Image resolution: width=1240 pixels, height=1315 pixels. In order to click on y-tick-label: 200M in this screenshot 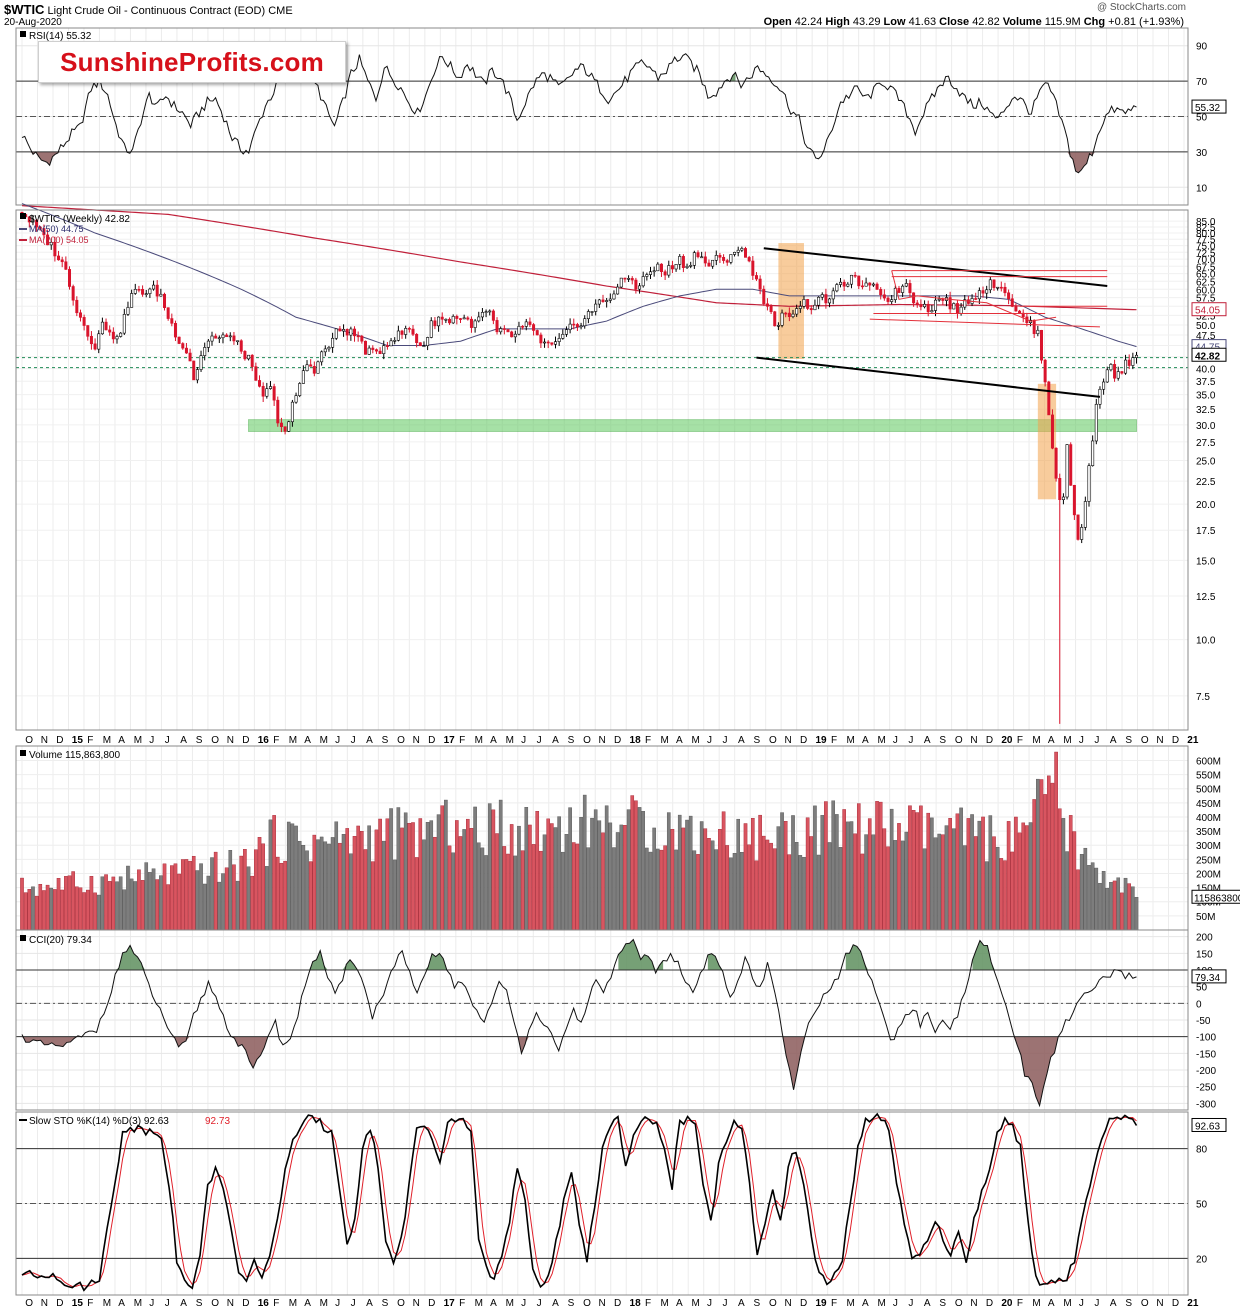, I will do `click(1208, 874)`.